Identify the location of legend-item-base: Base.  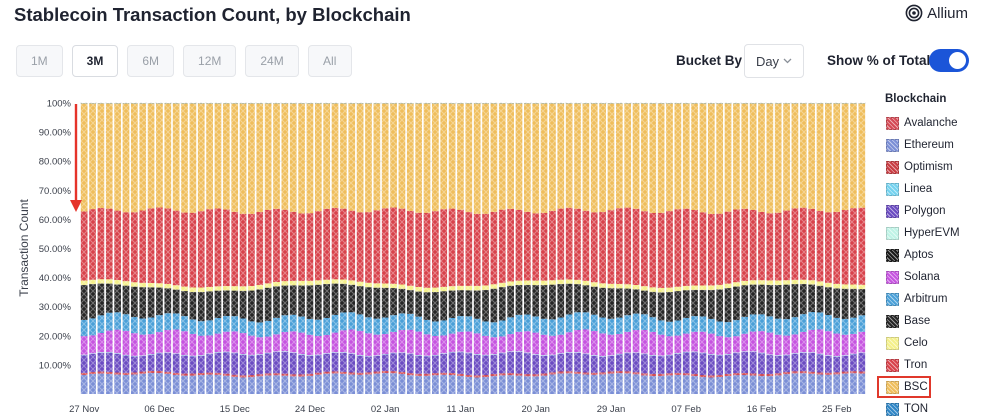
(933, 321).